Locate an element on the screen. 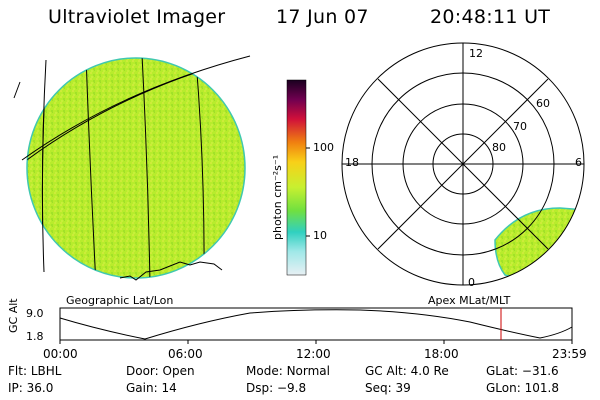 The height and width of the screenshot is (400, 600). status-value: 14 is located at coordinates (169, 388).